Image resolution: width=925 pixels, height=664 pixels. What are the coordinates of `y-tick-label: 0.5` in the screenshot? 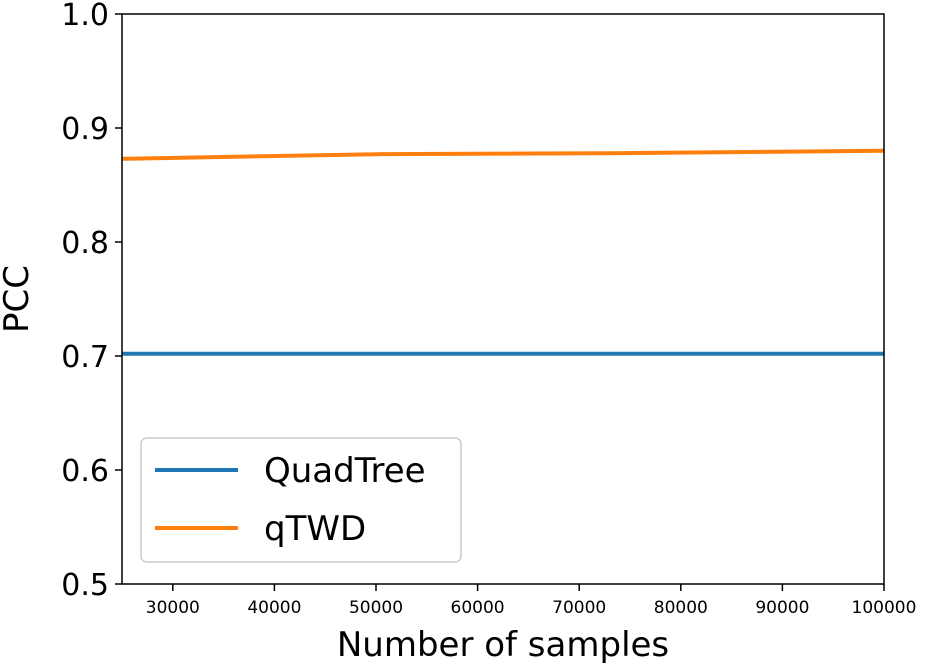 It's located at (85, 585).